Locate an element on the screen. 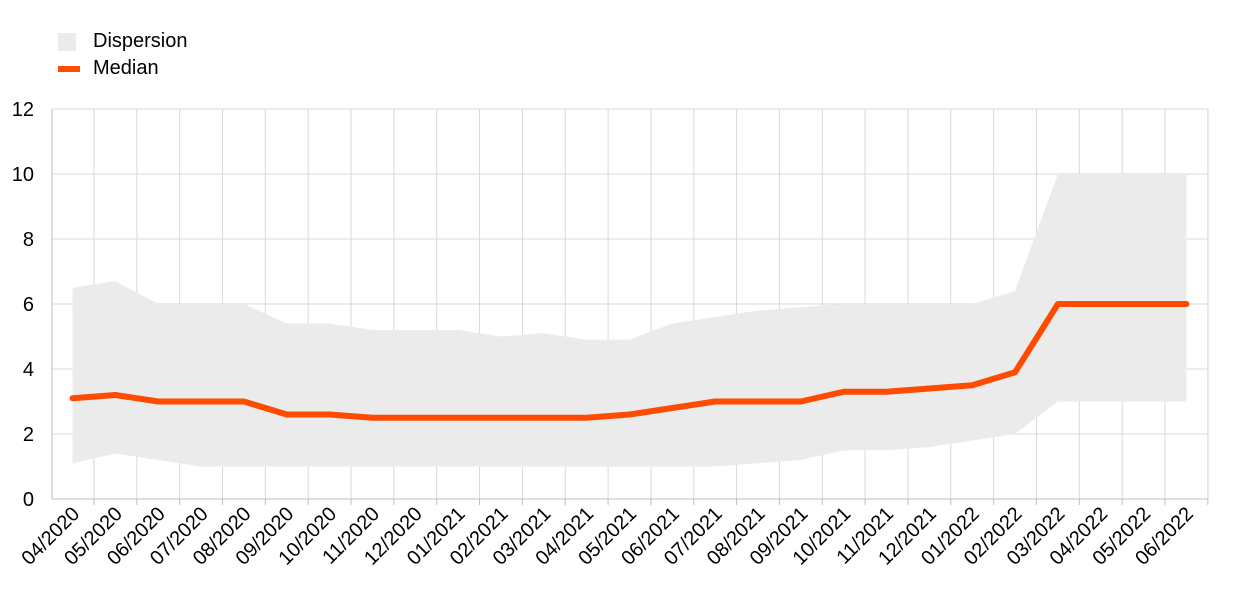 The image size is (1240, 591). y-tick-label: 2 is located at coordinates (28, 435).